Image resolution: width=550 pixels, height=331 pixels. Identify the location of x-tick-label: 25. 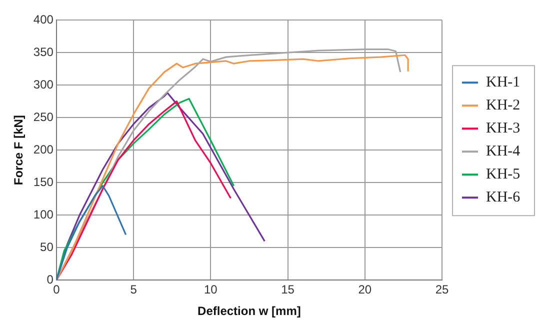
(442, 289).